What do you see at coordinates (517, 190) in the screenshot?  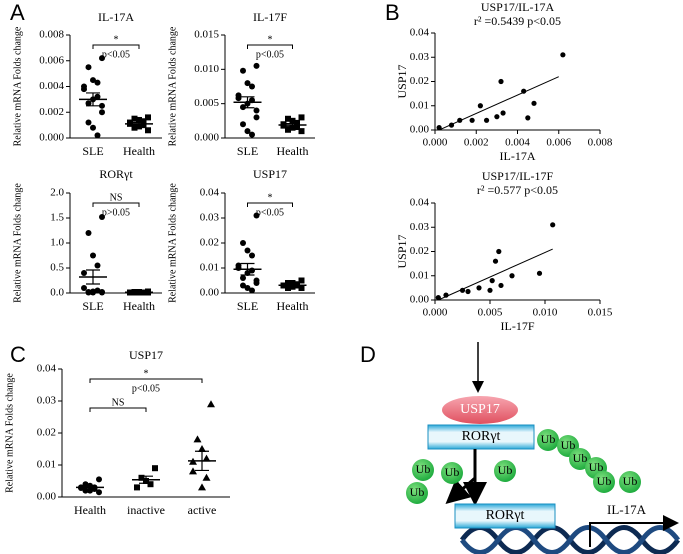 I see `chart-subtitle: r² =0.577 p<0.05` at bounding box center [517, 190].